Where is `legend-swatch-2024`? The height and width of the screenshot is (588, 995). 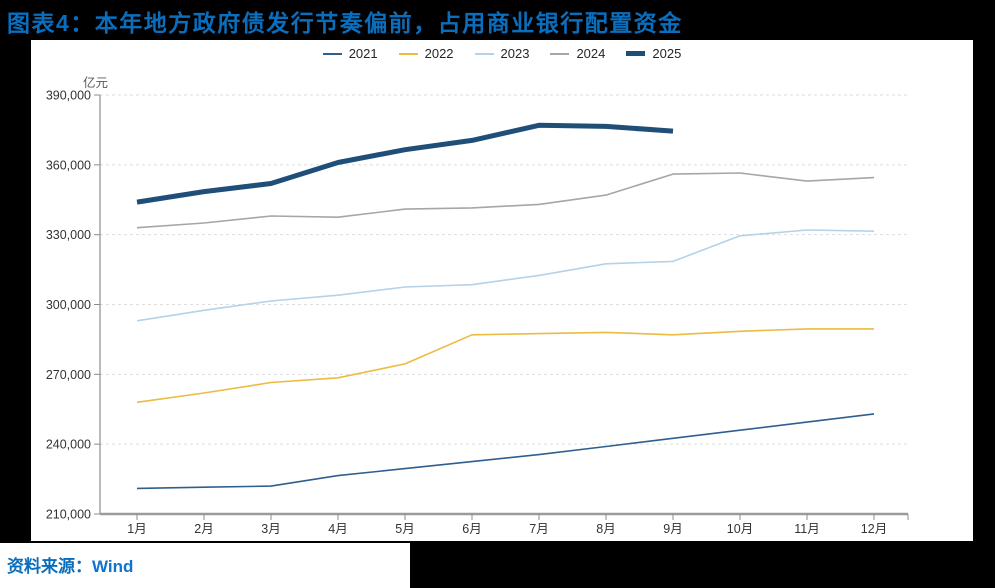 legend-swatch-2024 is located at coordinates (560, 53).